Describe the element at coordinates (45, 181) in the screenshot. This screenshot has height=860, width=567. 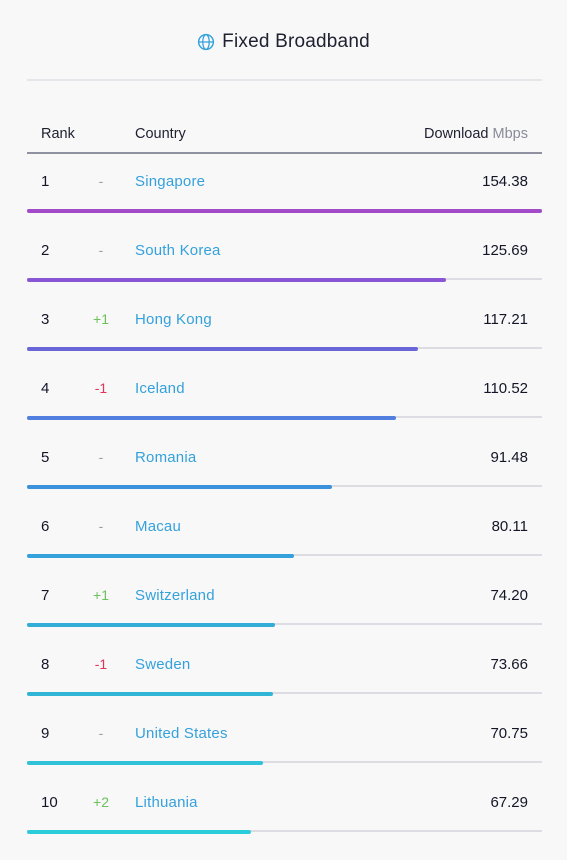
I see `rank-value: 1` at that location.